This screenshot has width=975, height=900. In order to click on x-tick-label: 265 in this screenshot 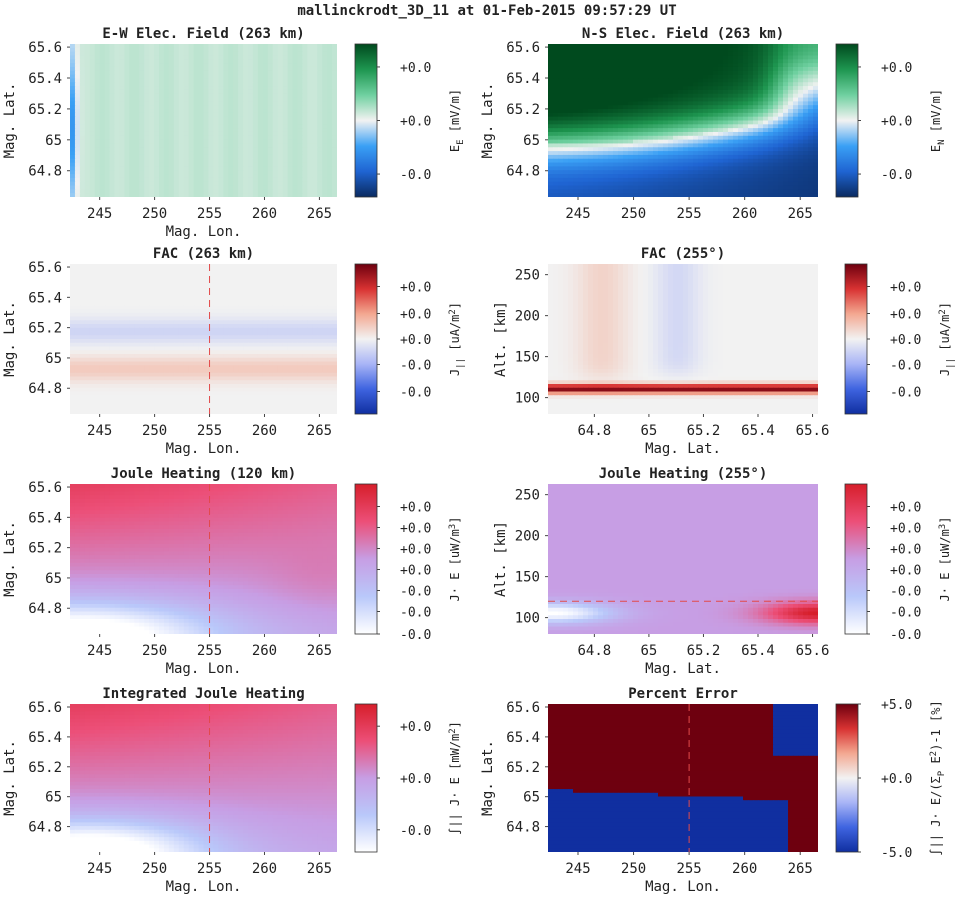, I will do `click(800, 214)`.